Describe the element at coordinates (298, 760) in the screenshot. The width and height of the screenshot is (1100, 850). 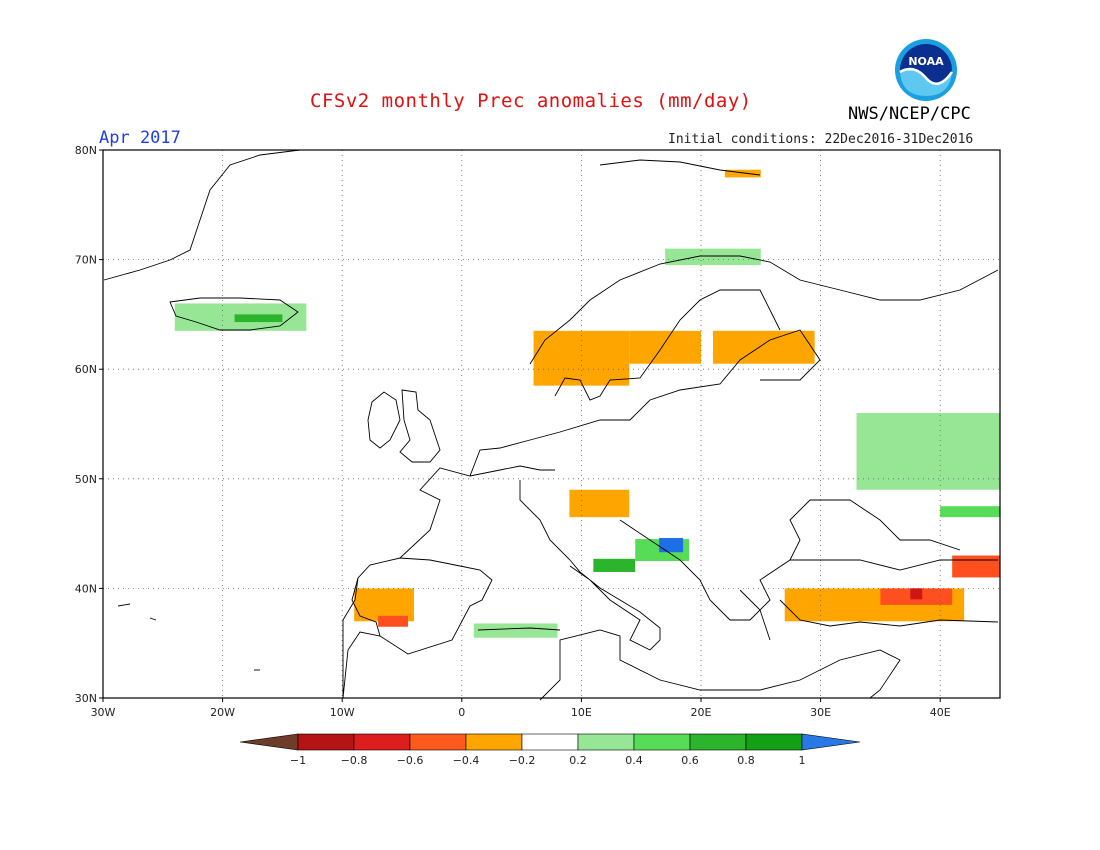
I see `legend-label: −1` at that location.